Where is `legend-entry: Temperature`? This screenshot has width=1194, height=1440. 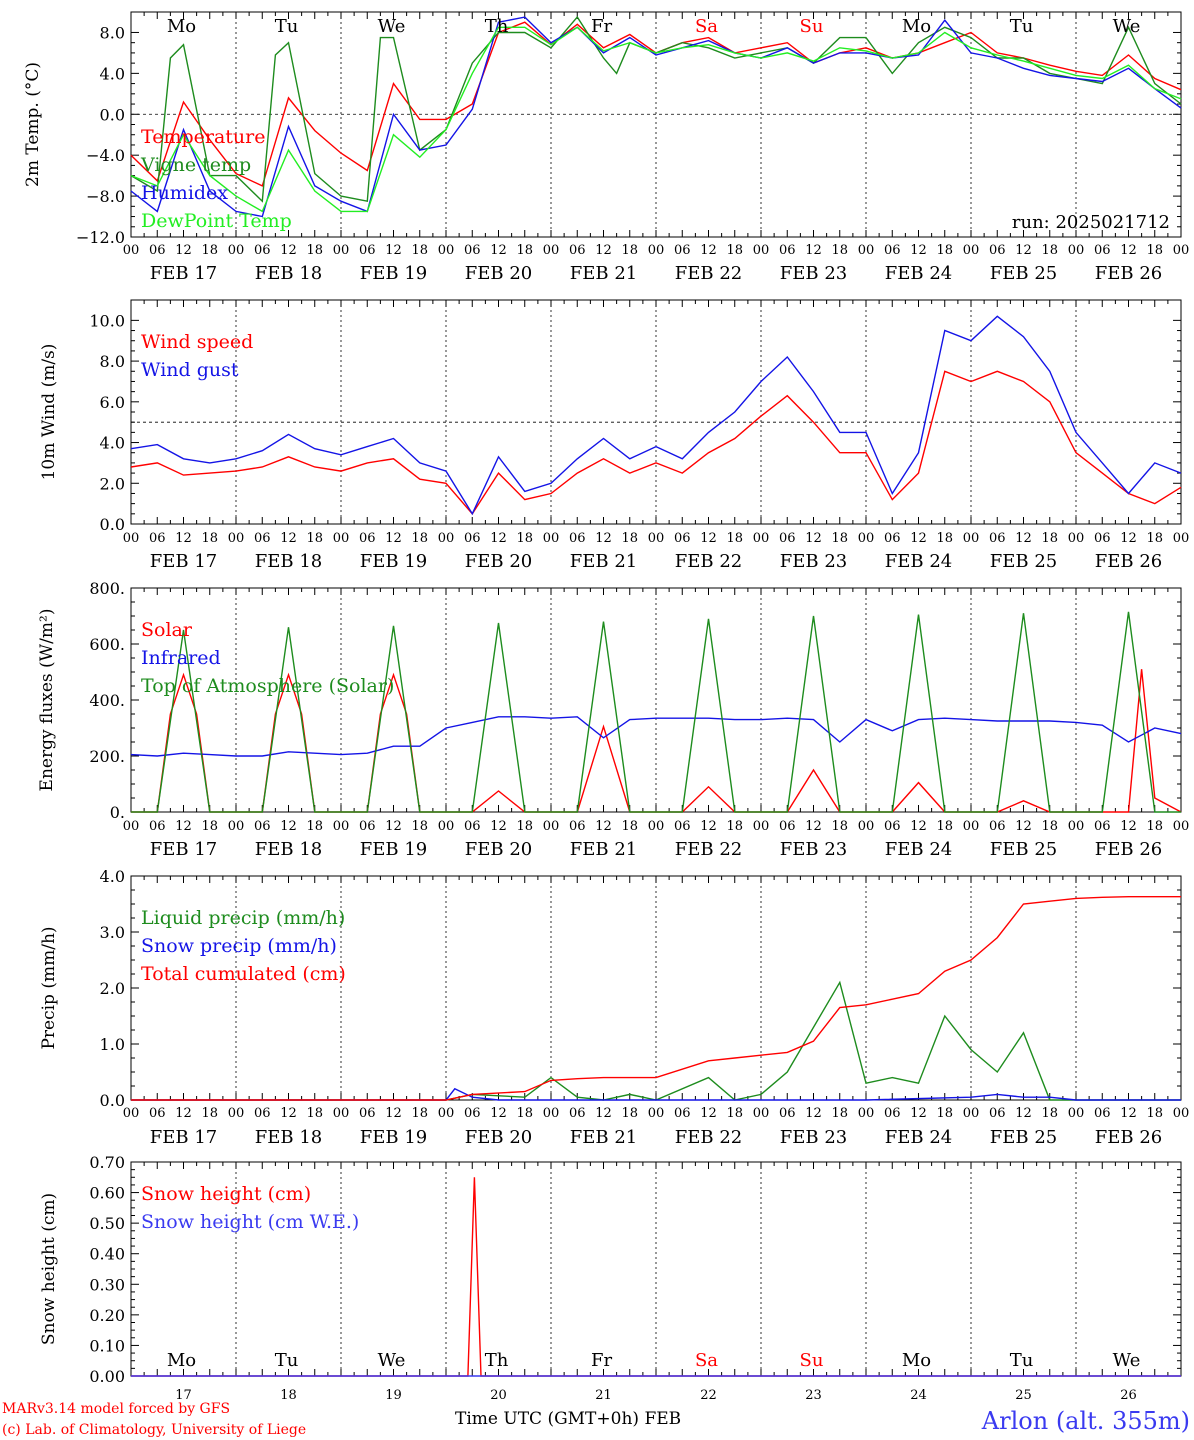 legend-entry: Temperature is located at coordinates (203, 137).